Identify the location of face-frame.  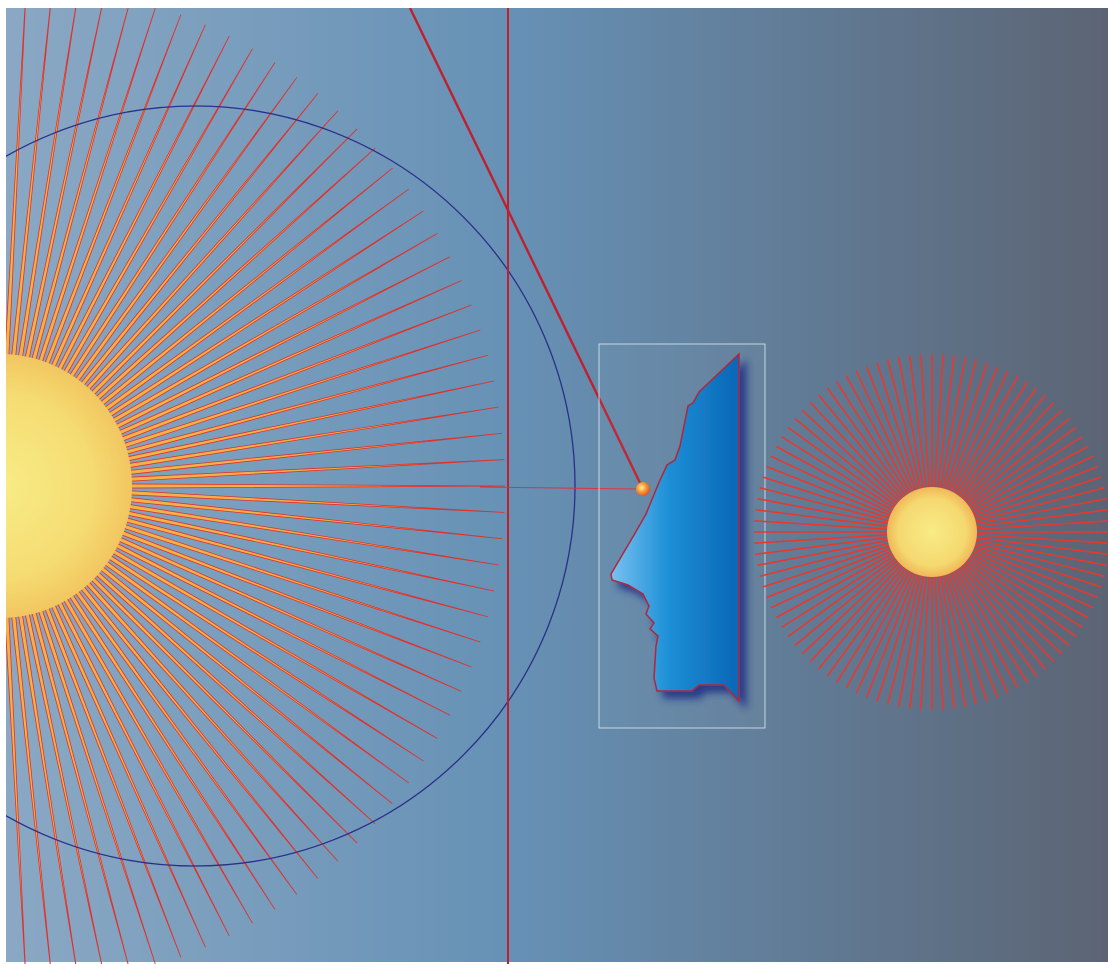
(682, 536).